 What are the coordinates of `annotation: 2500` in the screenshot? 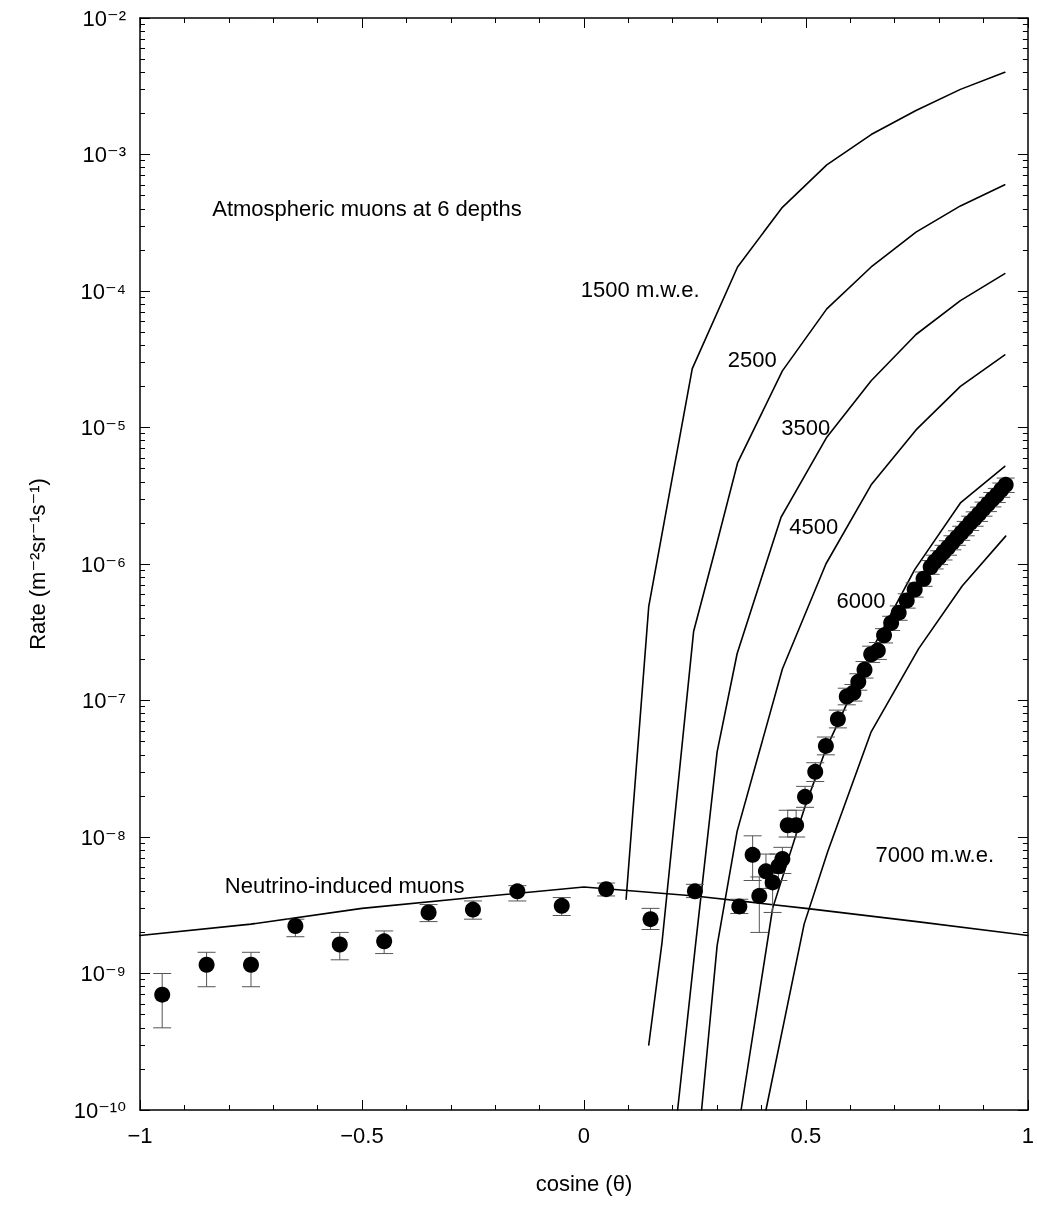 It's located at (752, 360).